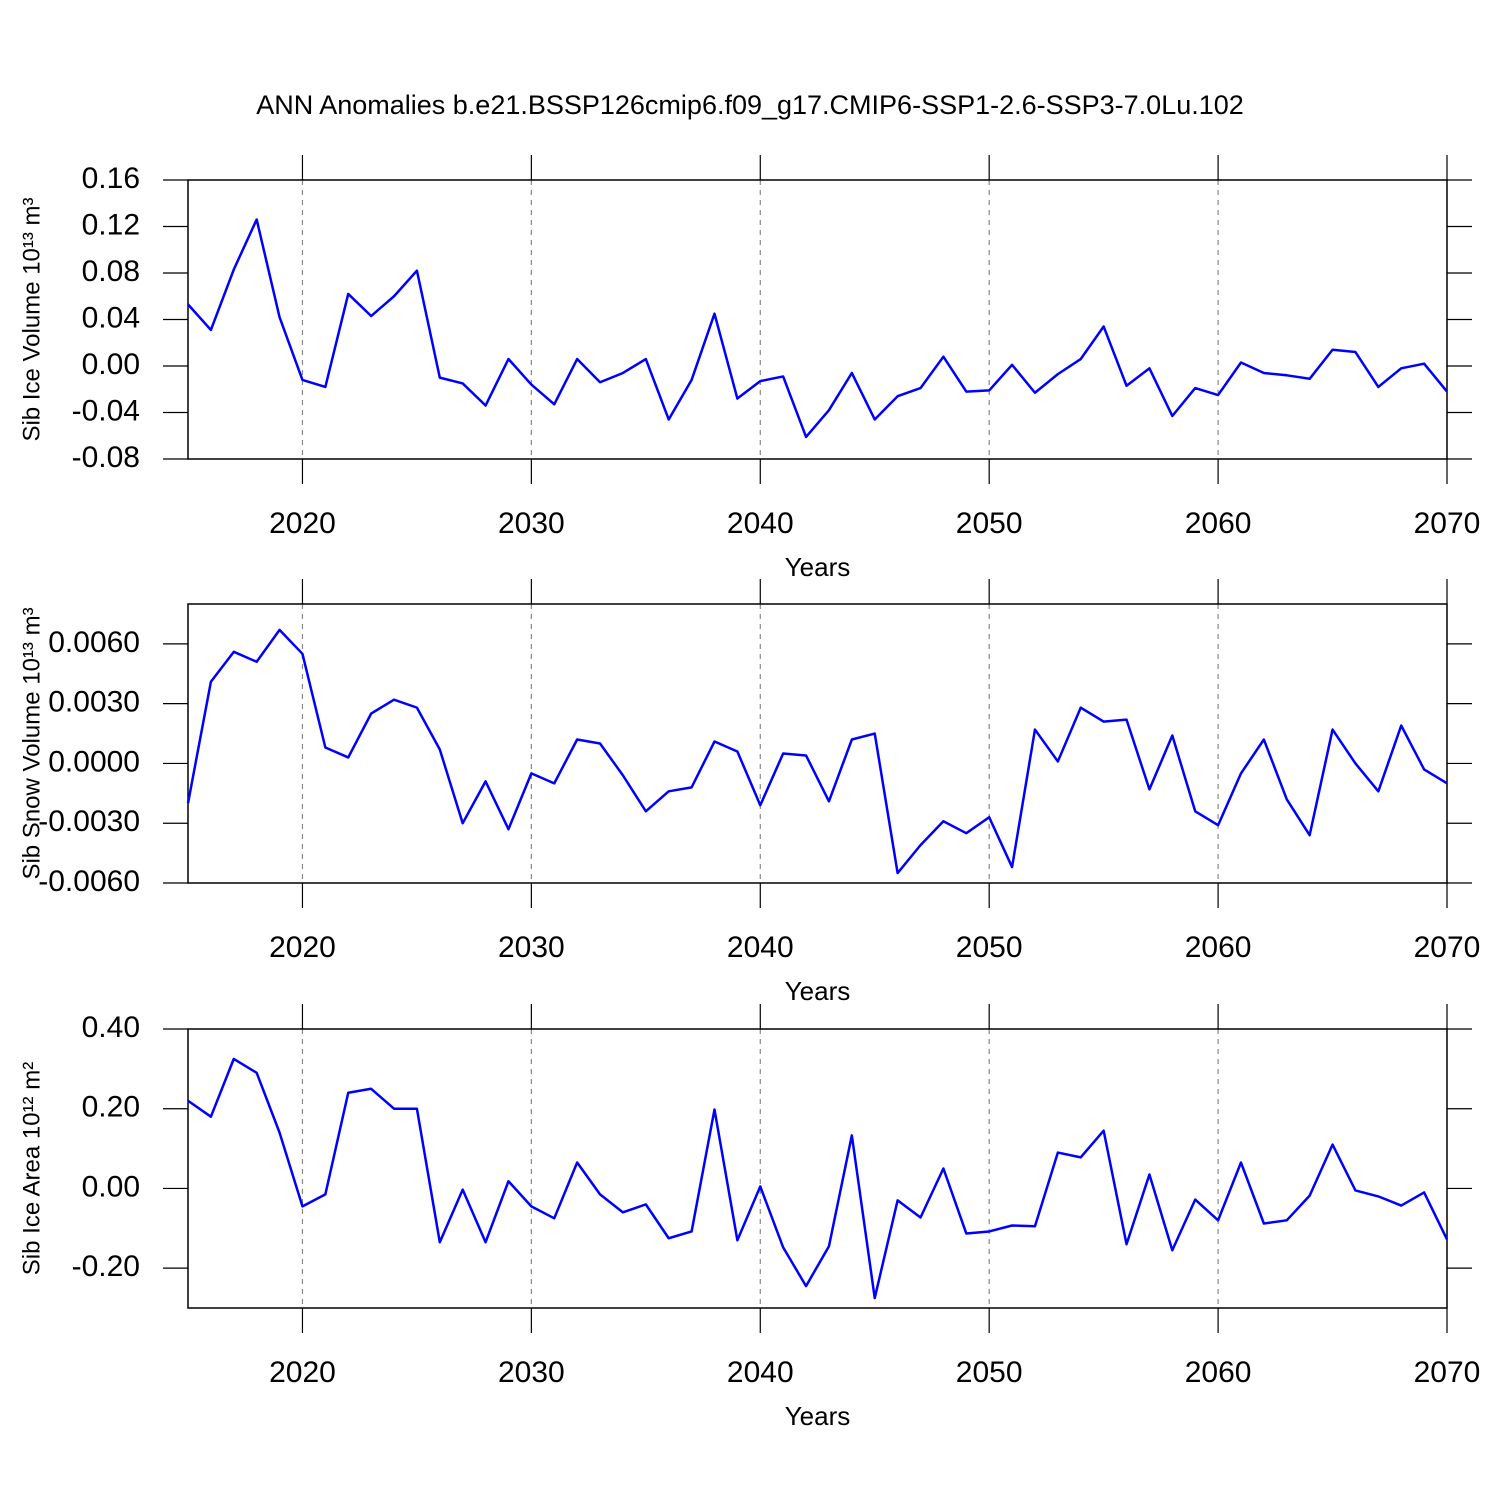 This screenshot has width=1500, height=1500. What do you see at coordinates (89, 821) in the screenshot?
I see `y-tick-label: -0.0030` at bounding box center [89, 821].